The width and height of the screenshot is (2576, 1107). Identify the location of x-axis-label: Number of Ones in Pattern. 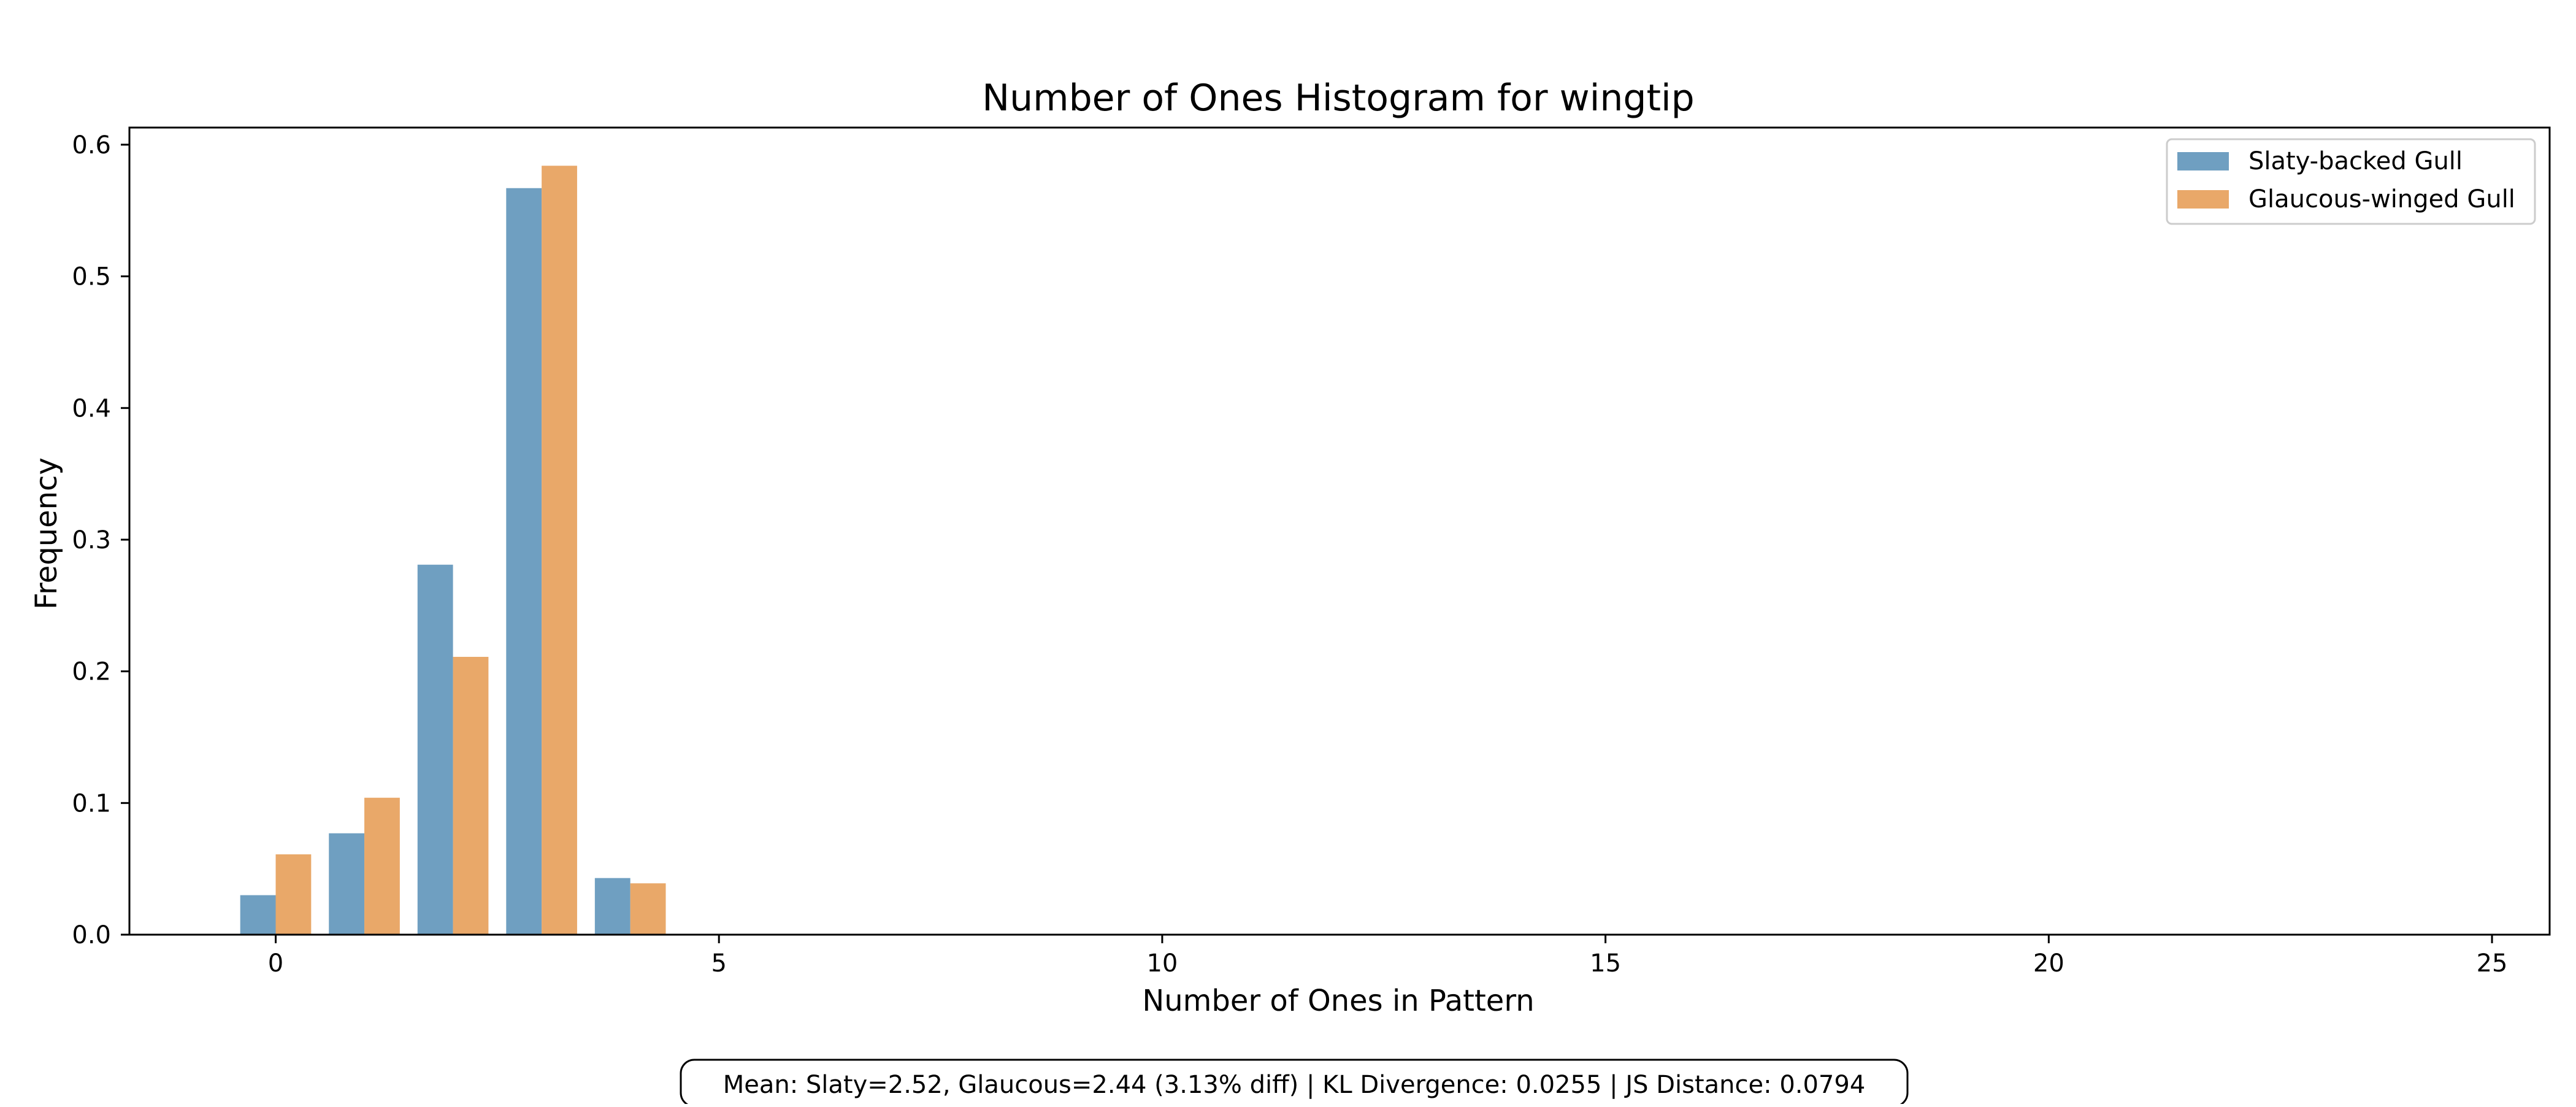
(1338, 1001).